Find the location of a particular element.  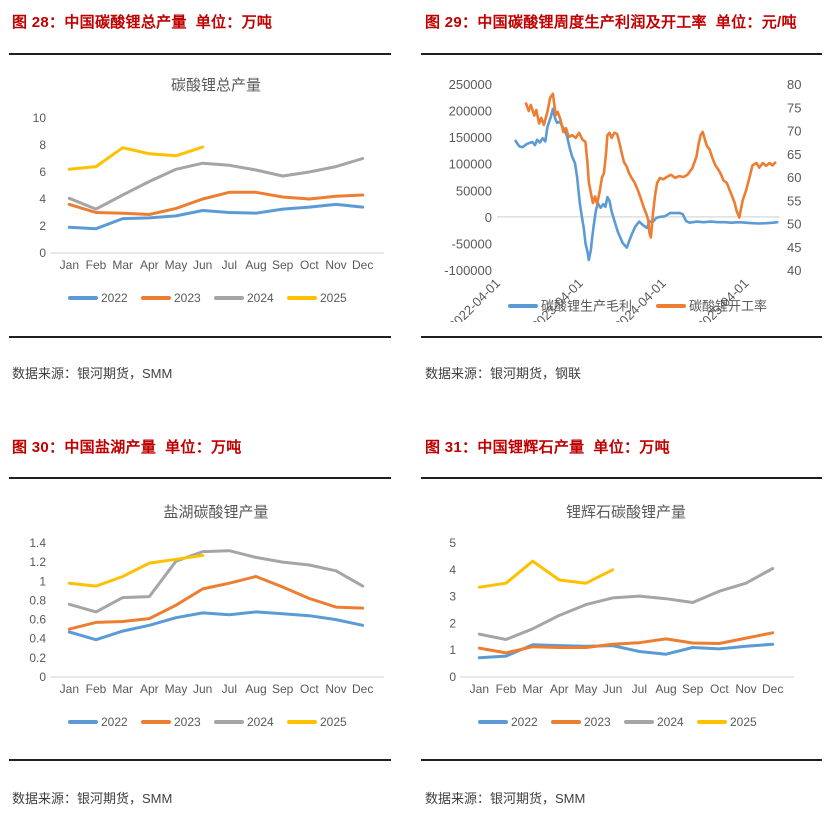

chart-title: 盐湖碳酸锂产量 is located at coordinates (215, 512).